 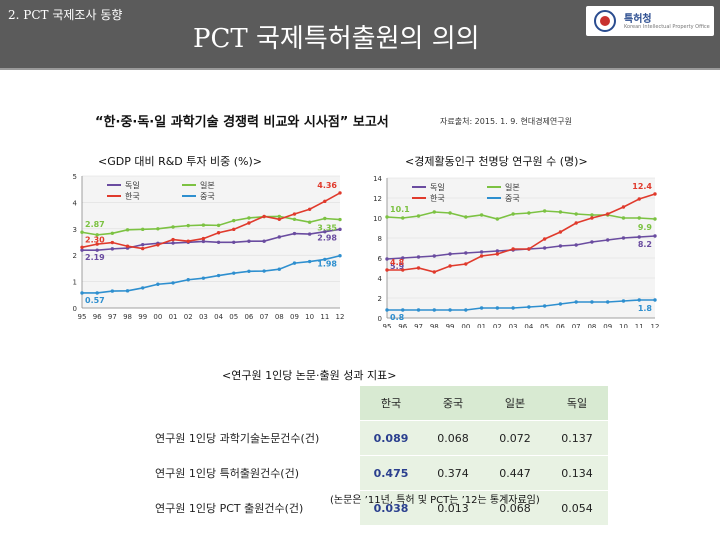 I want to click on table-header-cell: 중국, so click(x=453, y=403).